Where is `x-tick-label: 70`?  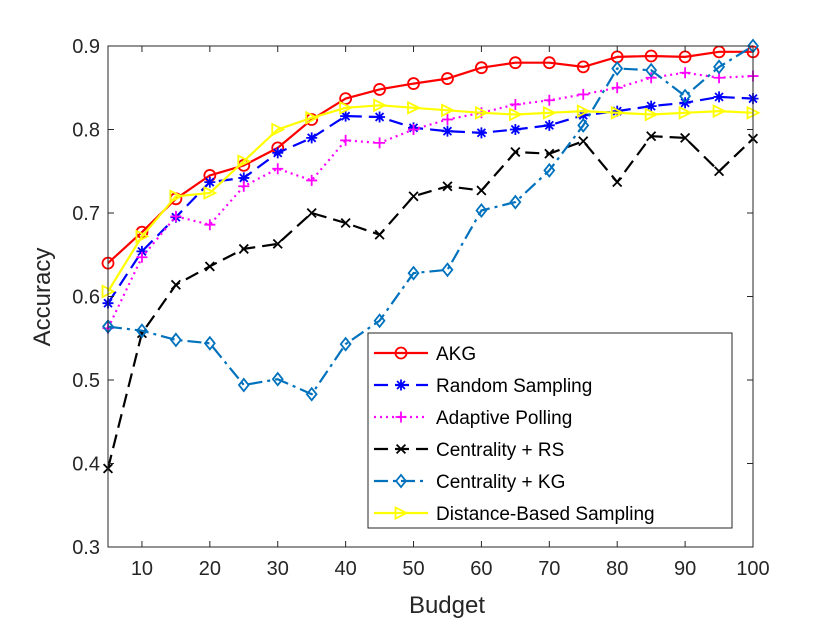
x-tick-label: 70 is located at coordinates (549, 569).